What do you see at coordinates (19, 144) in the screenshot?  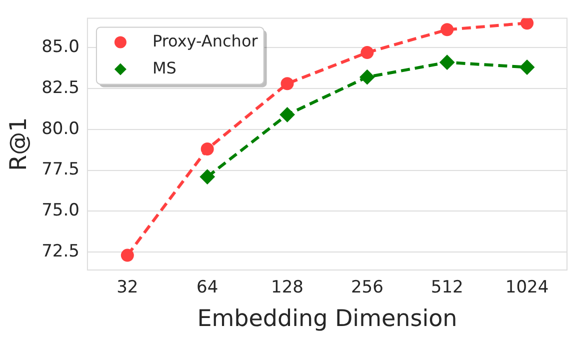 I see `y-axis-title: R@1` at bounding box center [19, 144].